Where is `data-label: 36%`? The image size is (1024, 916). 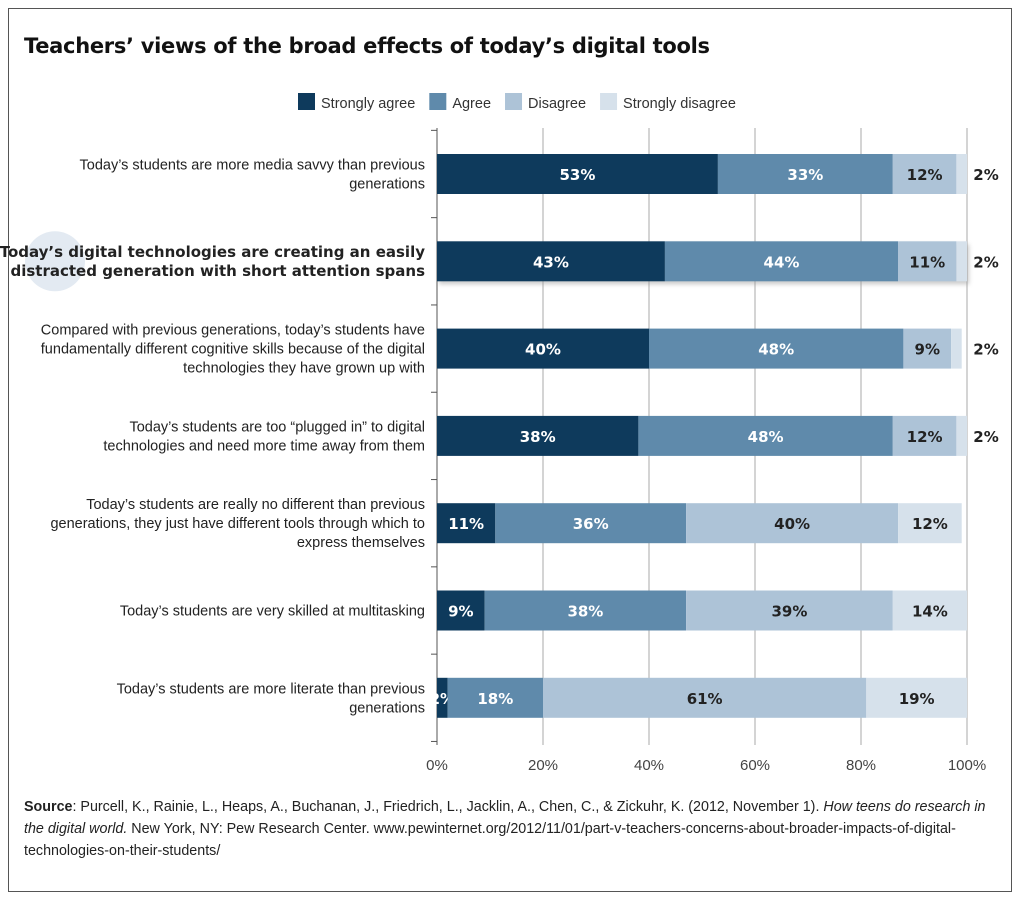 data-label: 36% is located at coordinates (591, 524).